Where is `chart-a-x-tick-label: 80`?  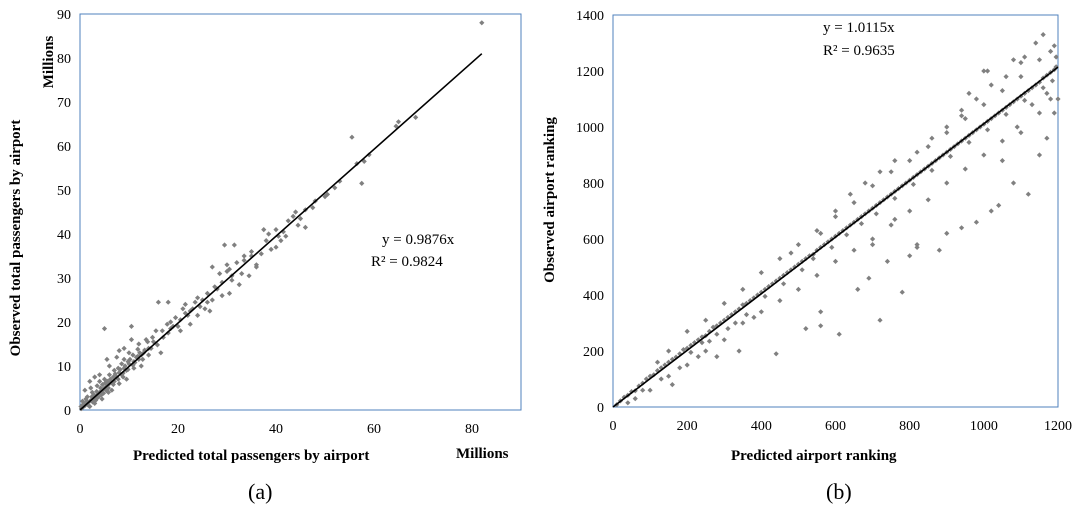 chart-a-x-tick-label: 80 is located at coordinates (472, 429).